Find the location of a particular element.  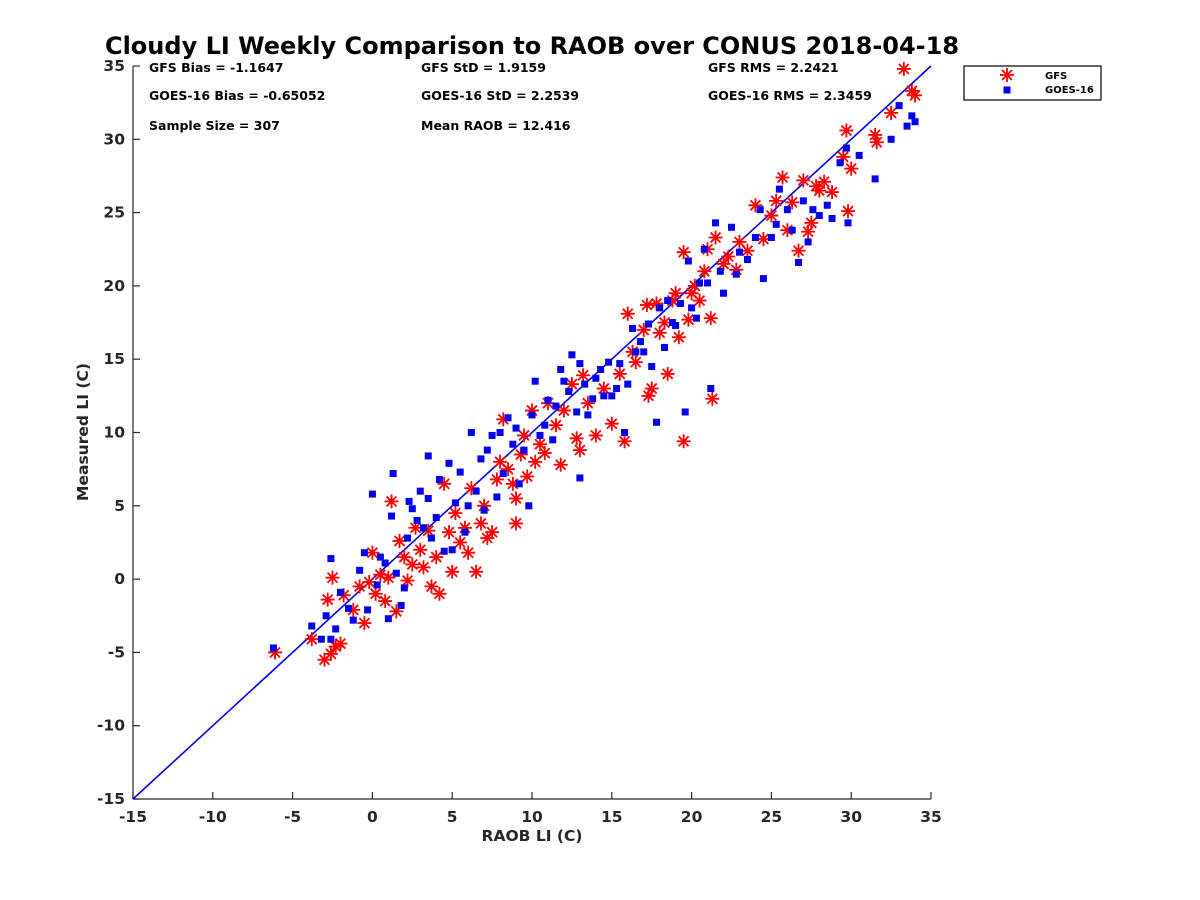

y-tick-label: 5 is located at coordinates (119, 506).